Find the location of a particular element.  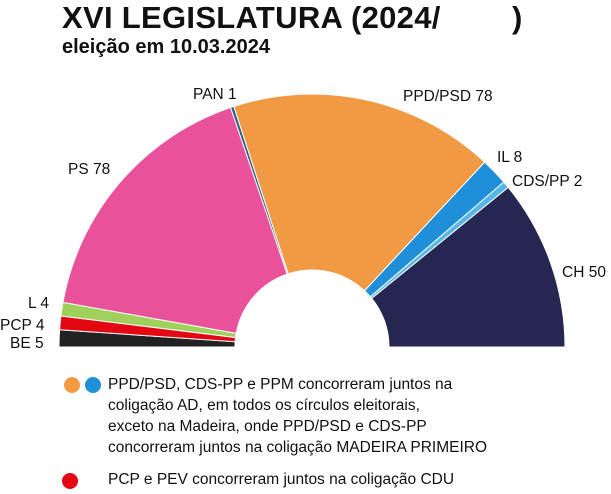

note-ad-line-3: exceto na Madeira, onde PPD/PSD e CDS-PP is located at coordinates (267, 426).